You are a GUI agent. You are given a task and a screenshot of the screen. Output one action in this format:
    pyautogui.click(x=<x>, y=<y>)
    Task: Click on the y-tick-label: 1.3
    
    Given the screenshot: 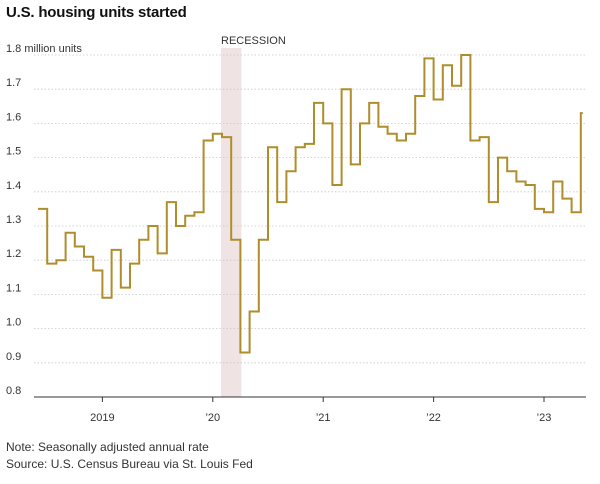 What is the action you would take?
    pyautogui.click(x=13, y=220)
    